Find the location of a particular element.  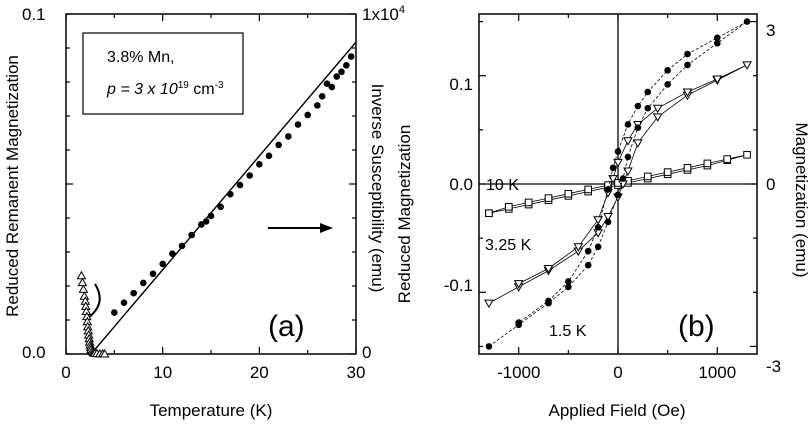

panel-label-a: (a) is located at coordinates (286, 326).